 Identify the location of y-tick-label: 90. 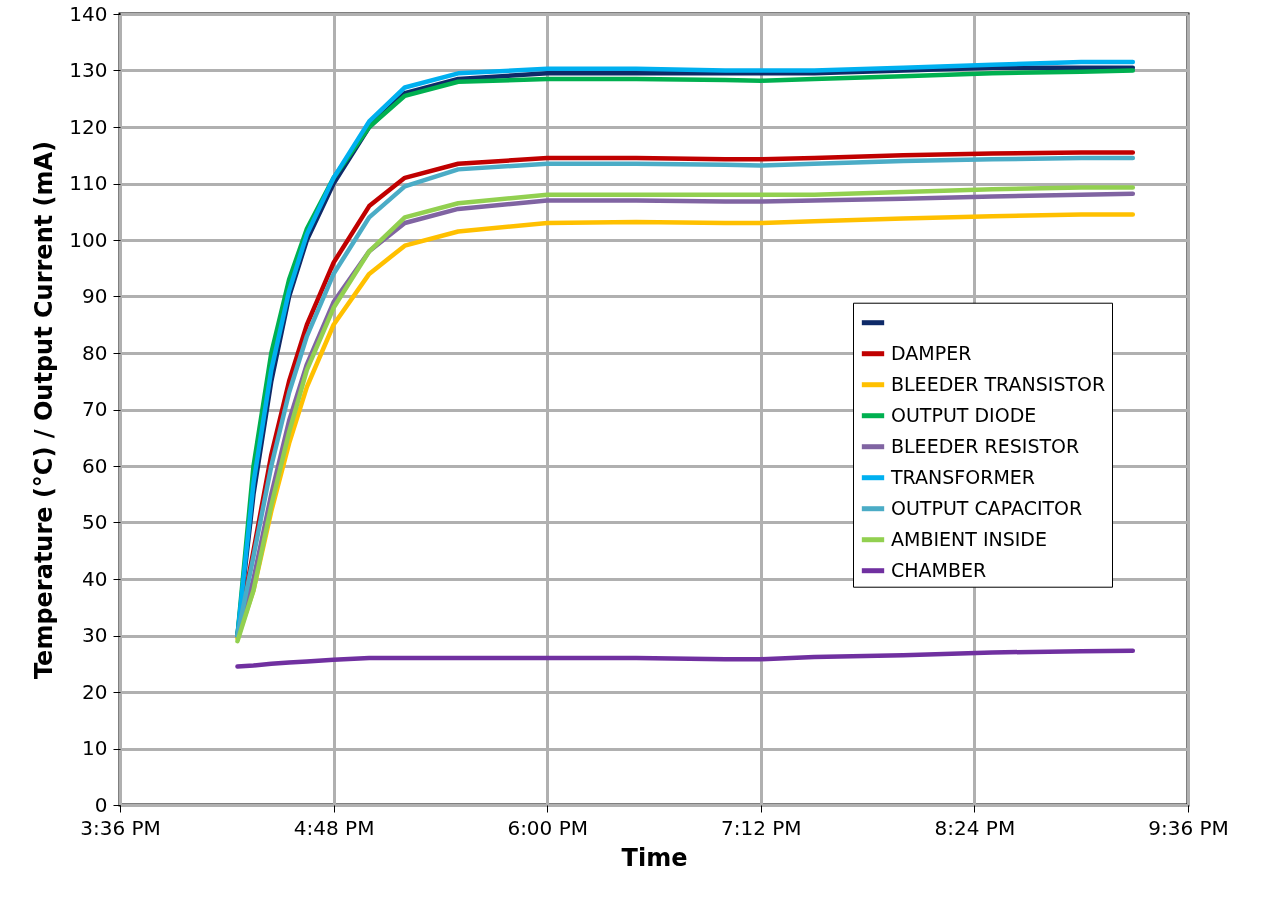
(95, 296).